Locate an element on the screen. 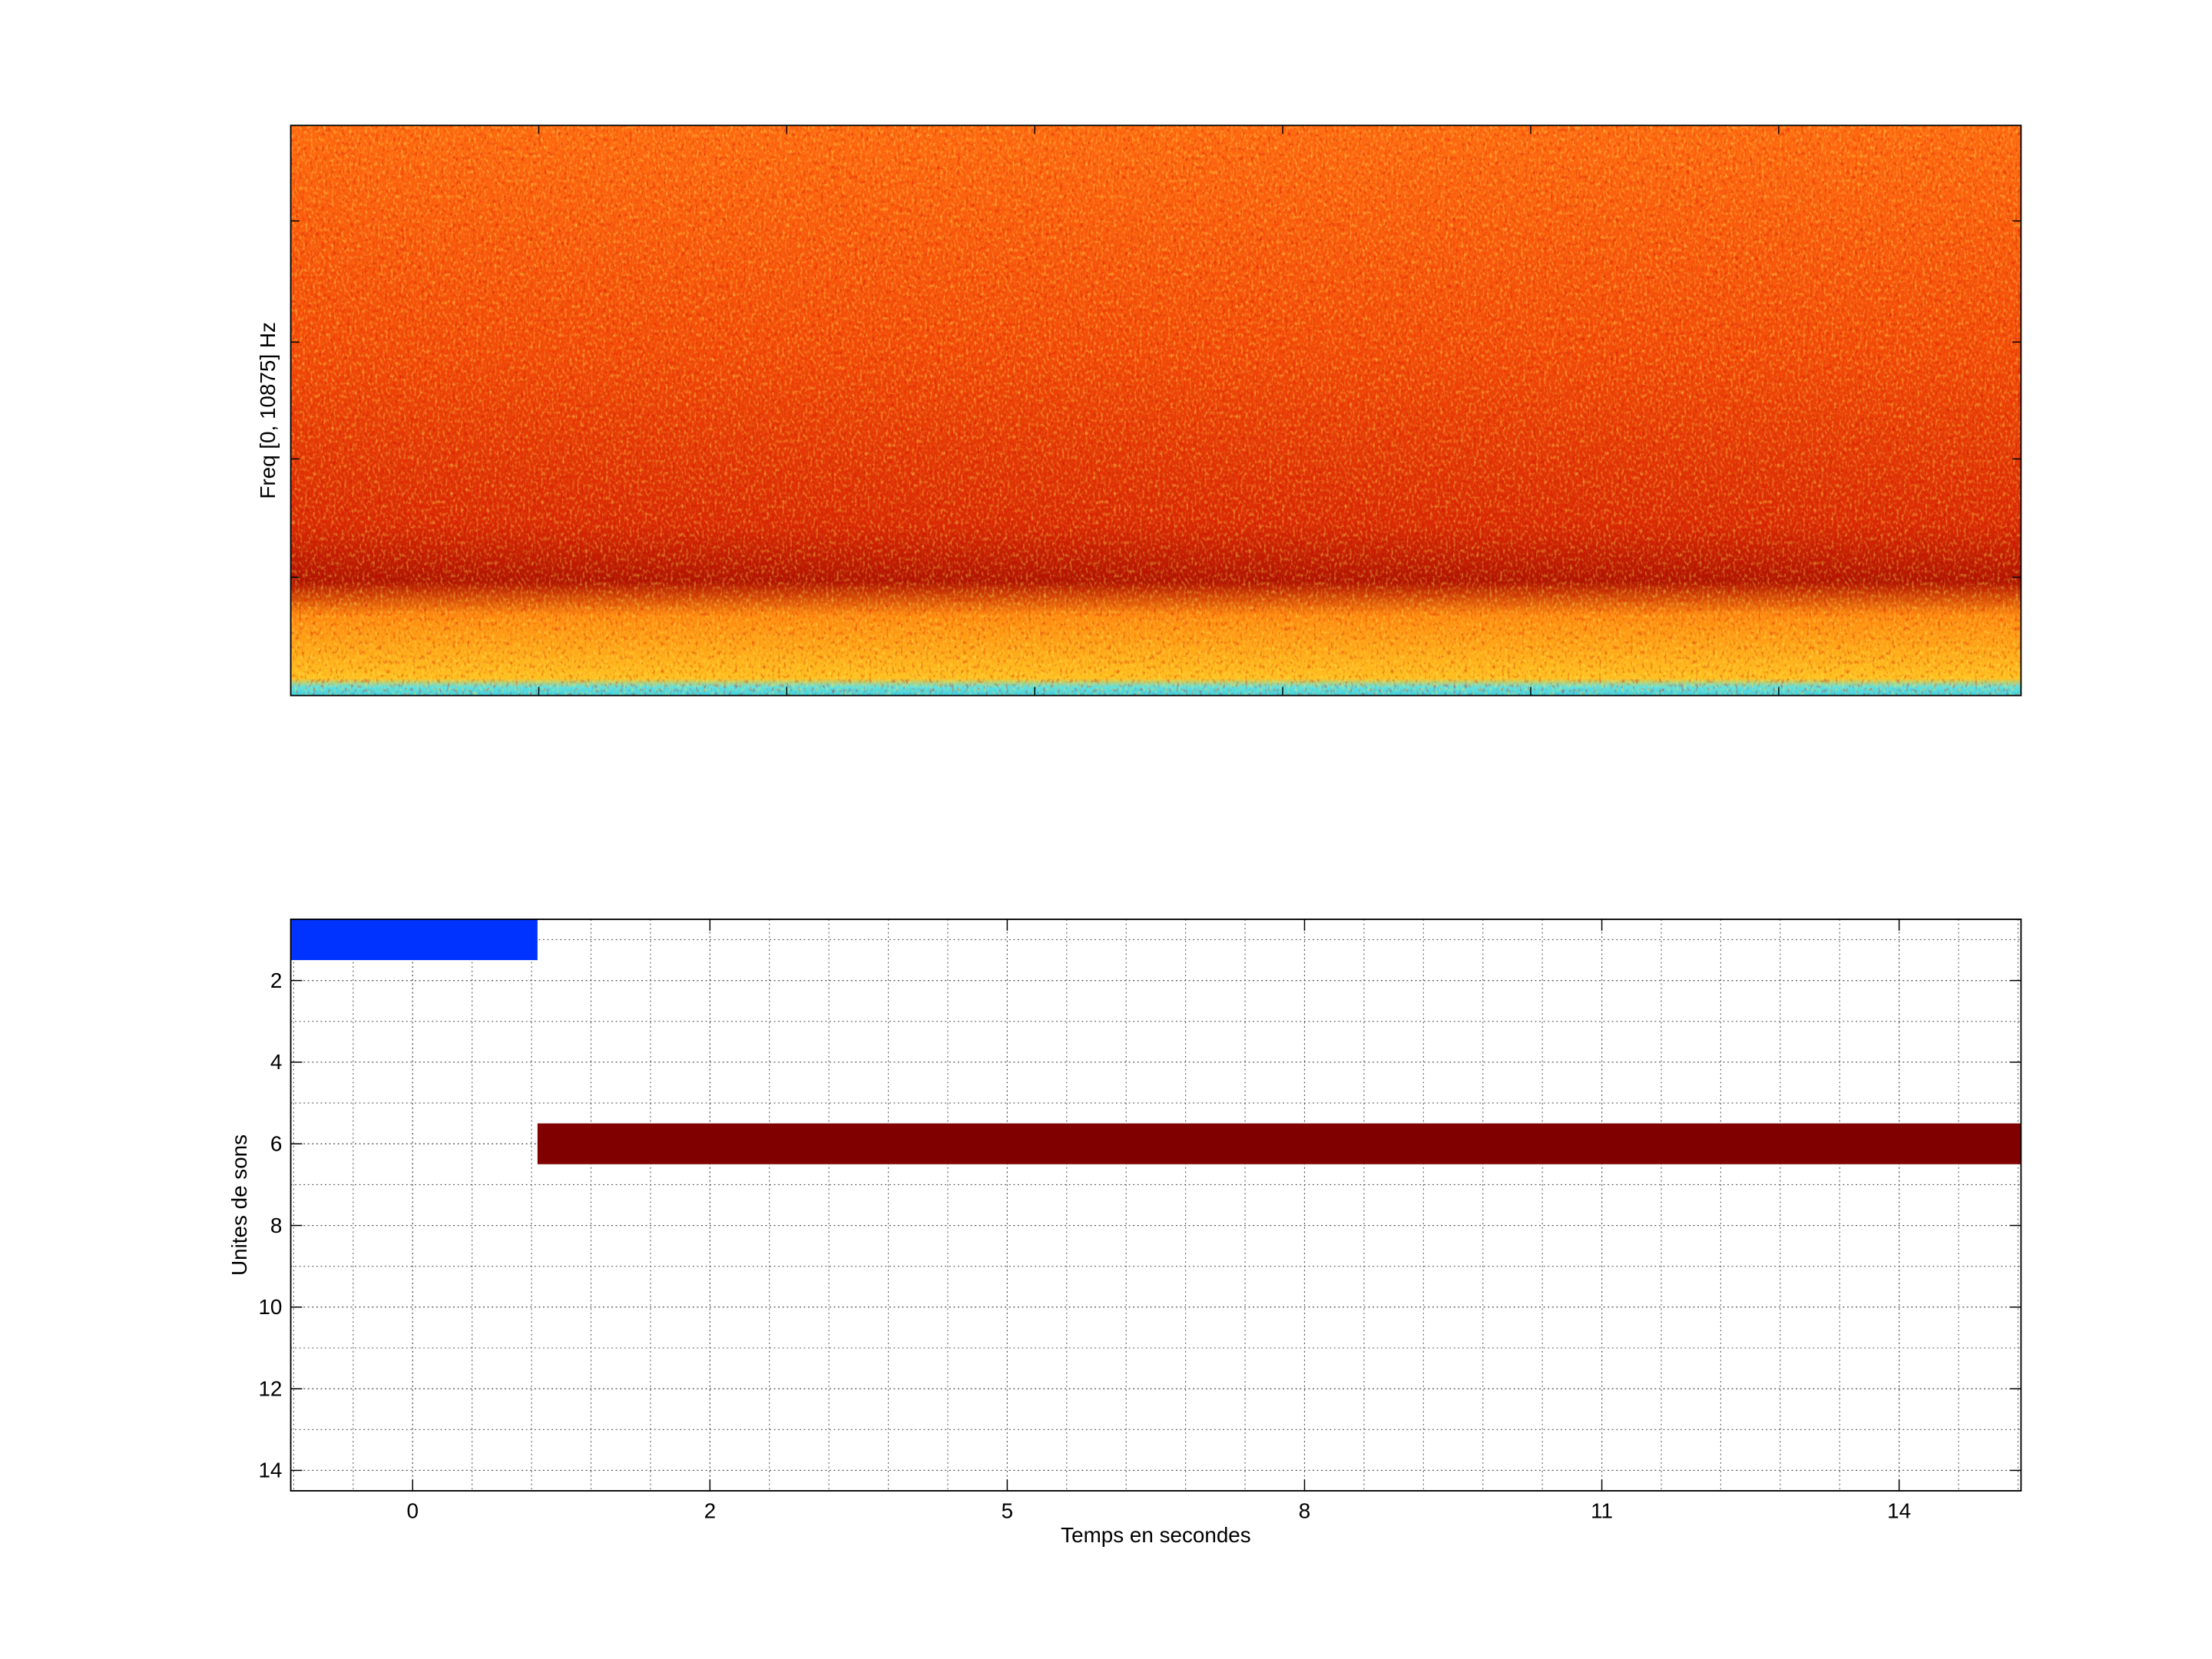 The width and height of the screenshot is (2212, 1659). y-tick-label: 14 is located at coordinates (270, 1471).